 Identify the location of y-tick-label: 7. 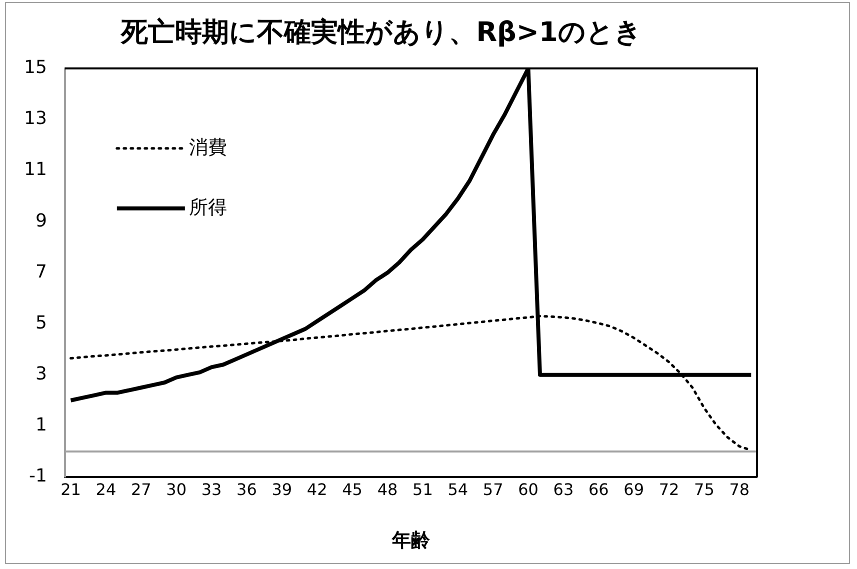
(41, 271).